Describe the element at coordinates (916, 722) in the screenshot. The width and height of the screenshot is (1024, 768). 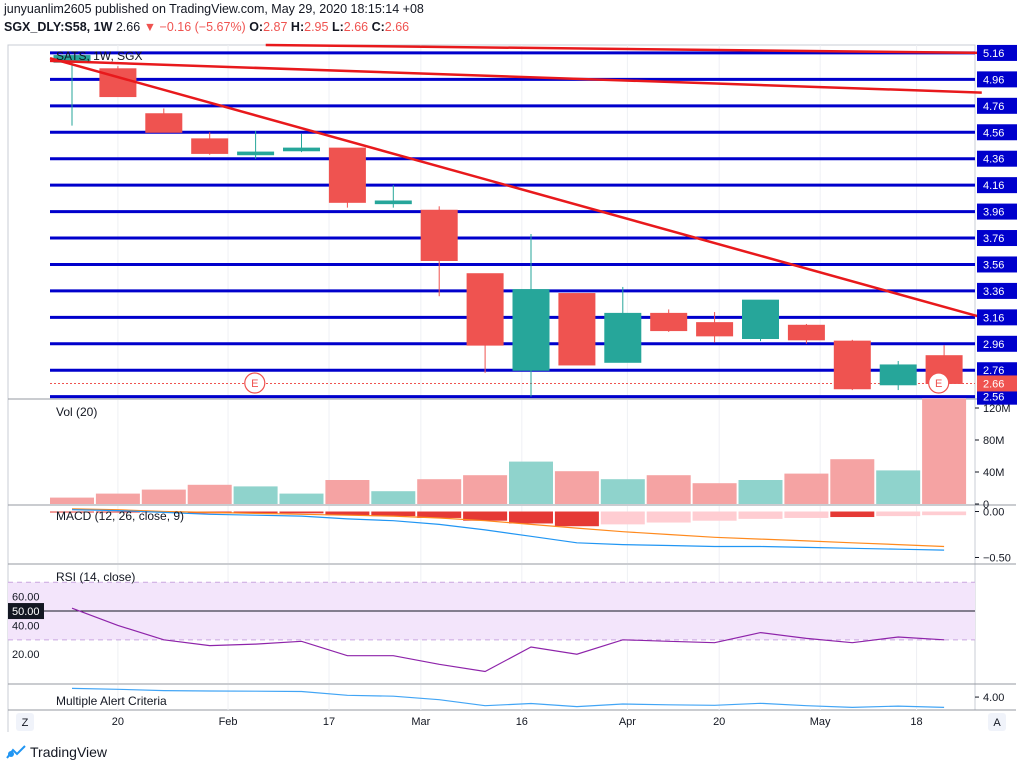
I see `time-axis-label: 18` at that location.